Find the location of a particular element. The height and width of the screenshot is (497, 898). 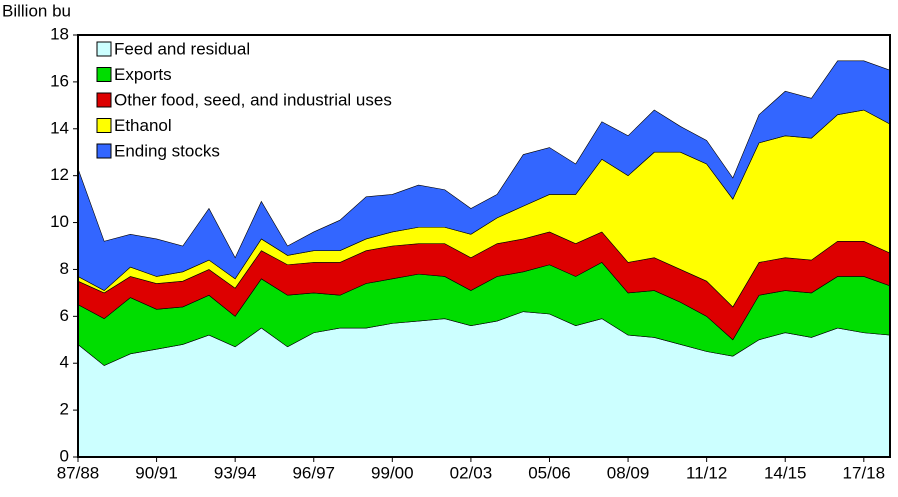

legend-label: Ethanol is located at coordinates (143, 125).